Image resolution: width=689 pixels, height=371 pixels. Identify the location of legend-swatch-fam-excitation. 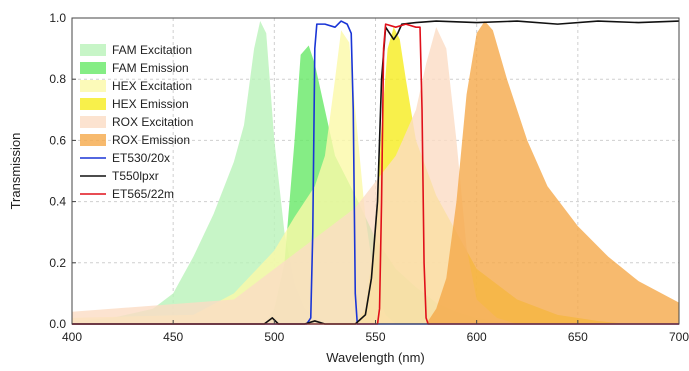
(93, 50).